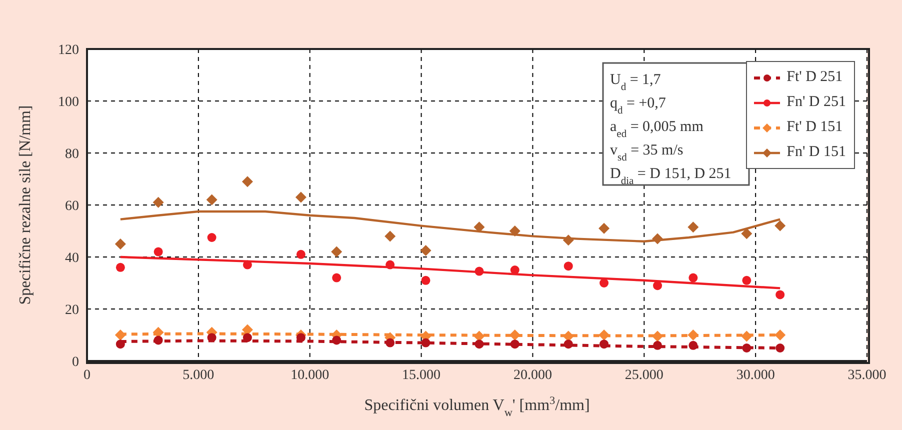 The image size is (902, 430). Describe the element at coordinates (72, 206) in the screenshot. I see `y-tick-label: 60` at that location.